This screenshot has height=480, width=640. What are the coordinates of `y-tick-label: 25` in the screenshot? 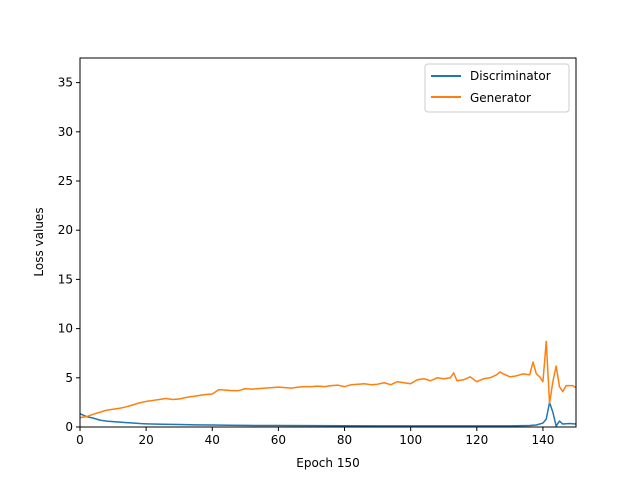 It's located at (65, 181).